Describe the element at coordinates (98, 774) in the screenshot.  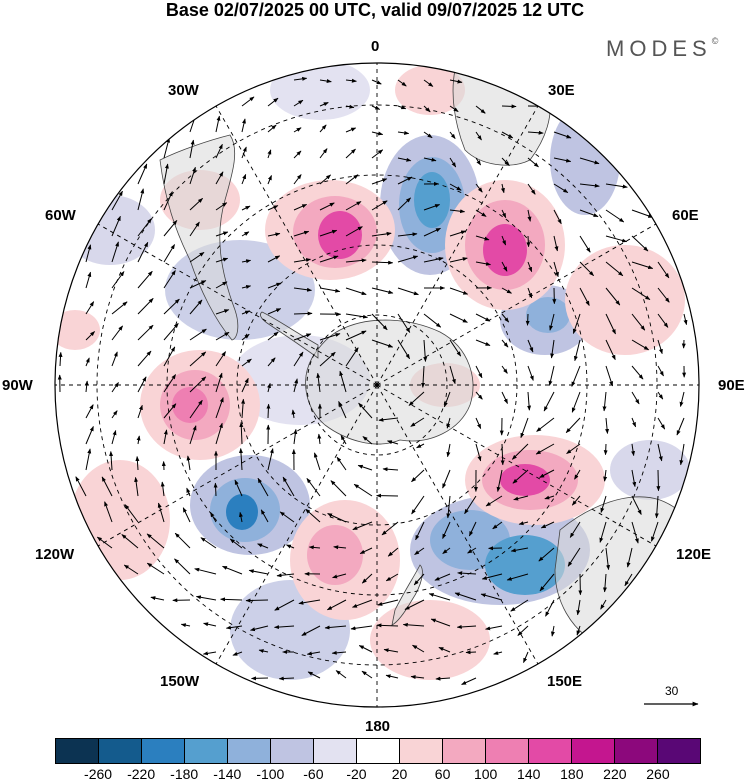
I see `colorbar-tick-label: -260` at that location.